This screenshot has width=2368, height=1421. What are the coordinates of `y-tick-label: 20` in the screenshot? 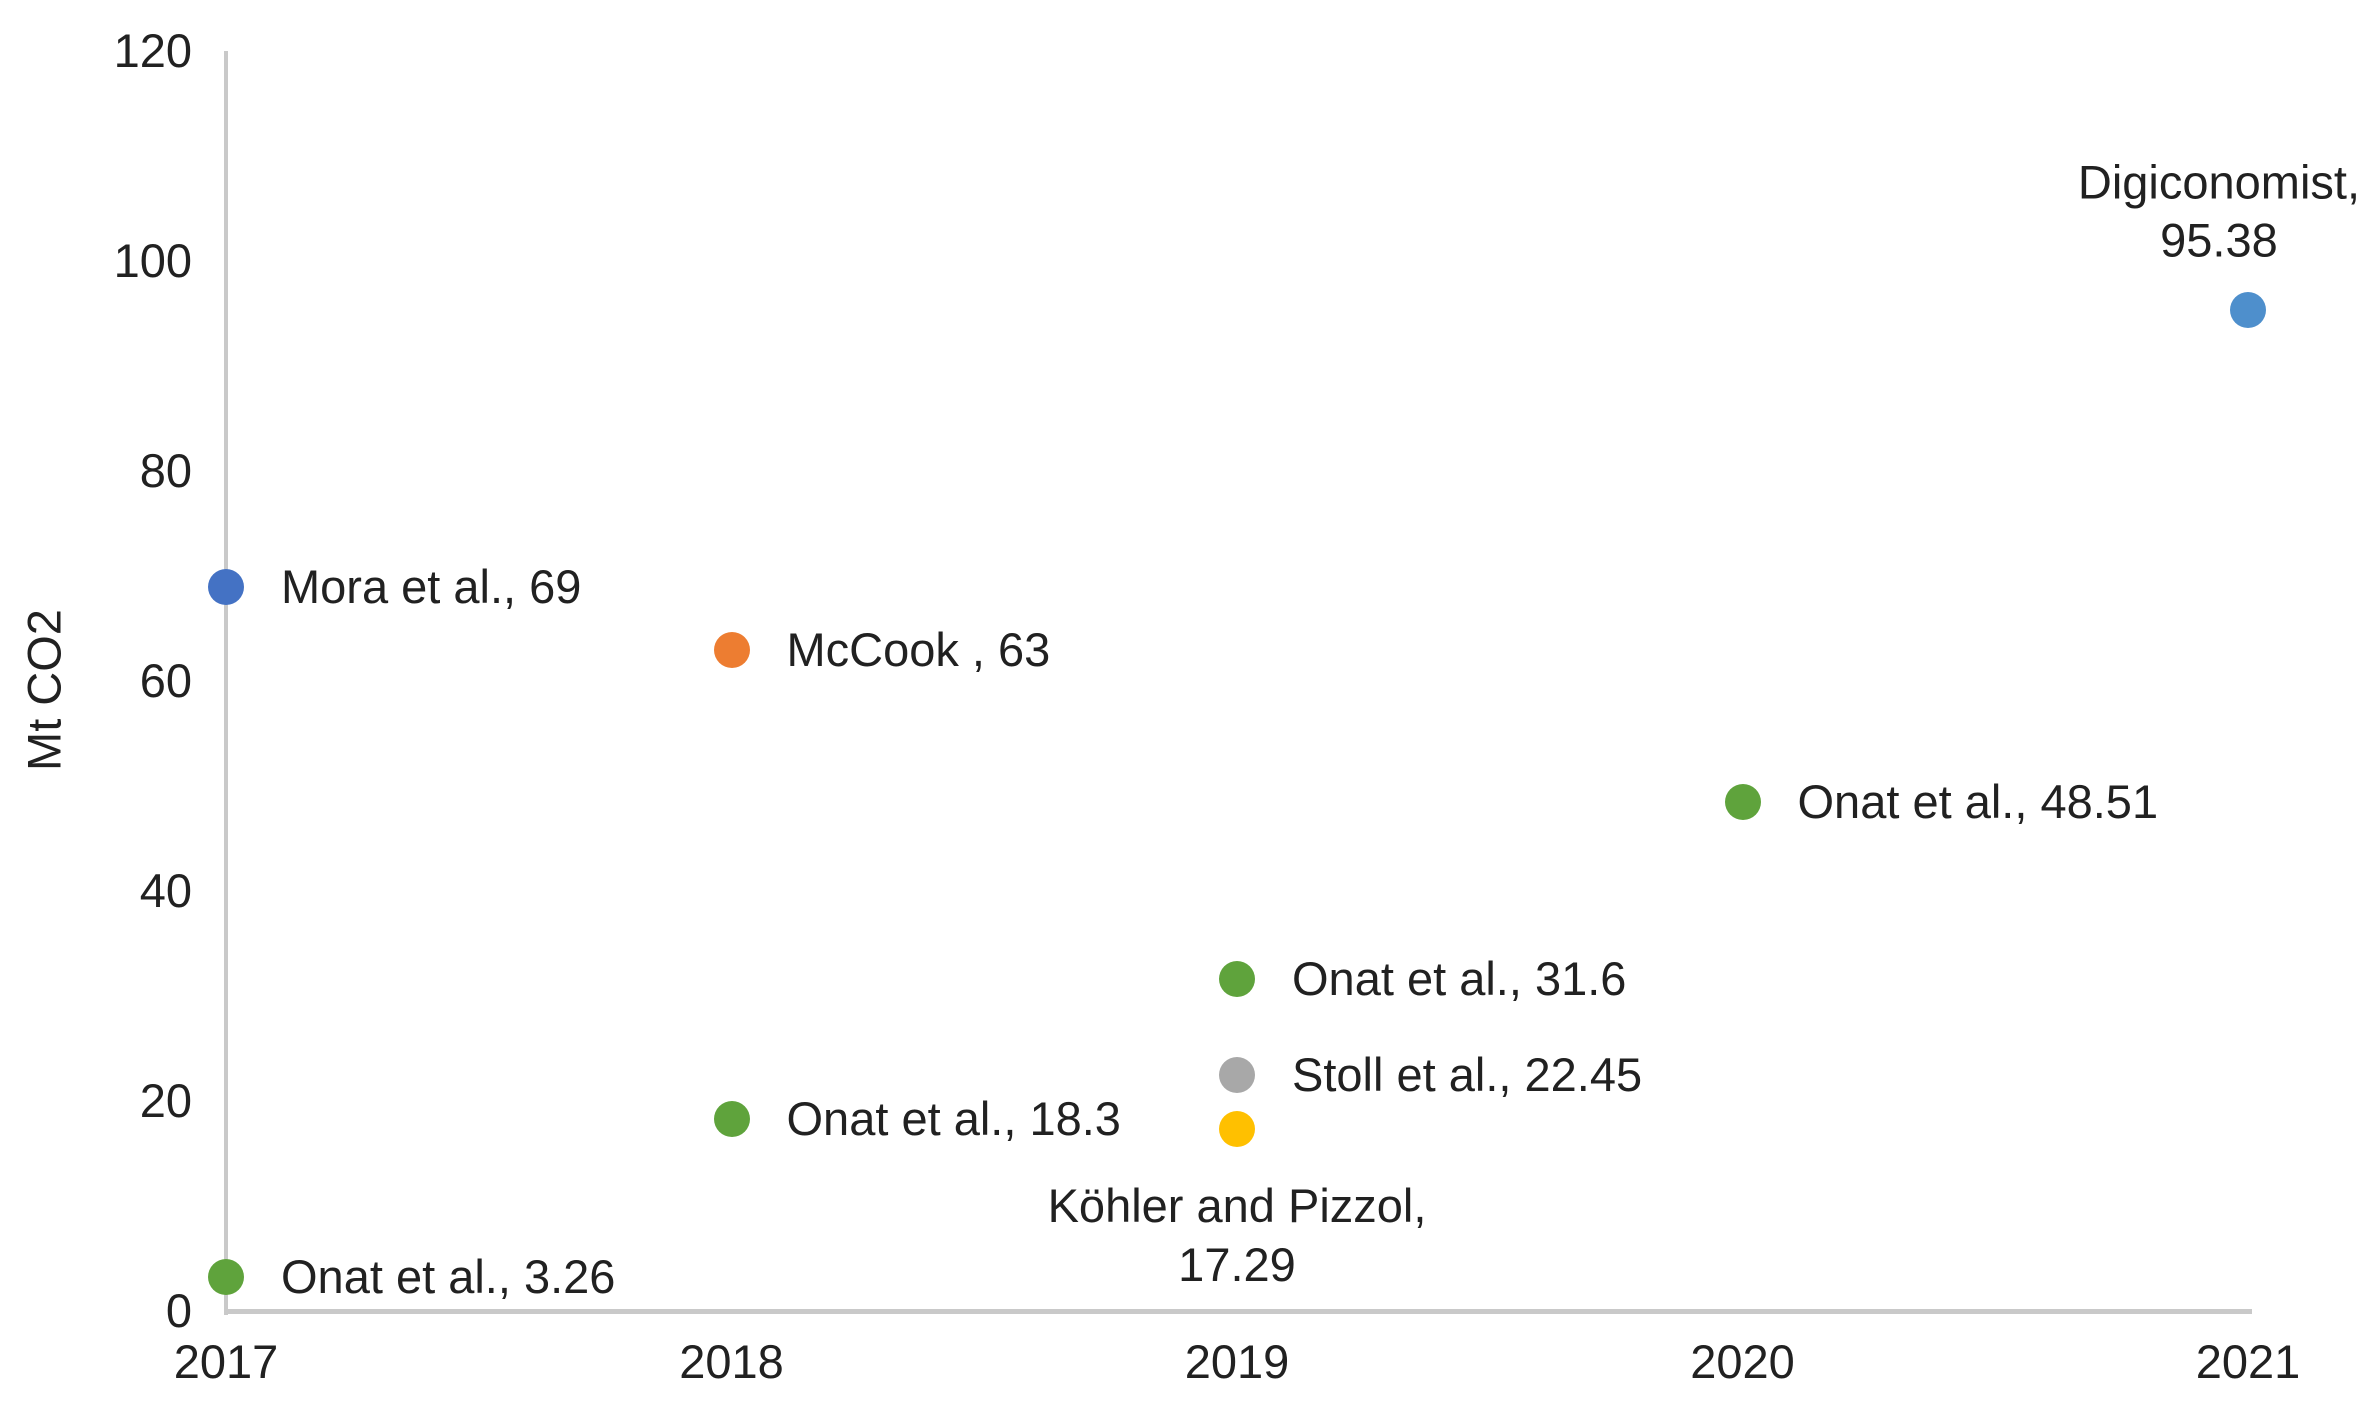 It's located at (165, 1101).